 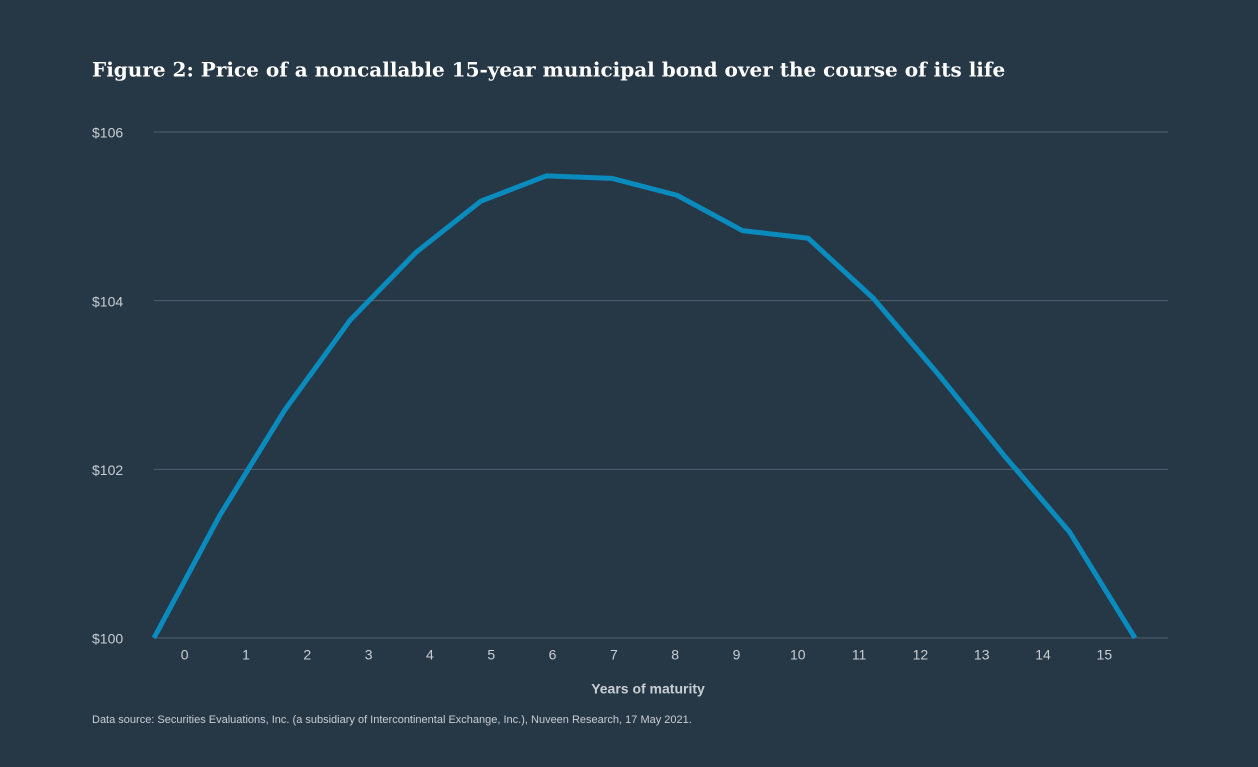 What do you see at coordinates (369, 655) in the screenshot?
I see `x-tick-label: 3` at bounding box center [369, 655].